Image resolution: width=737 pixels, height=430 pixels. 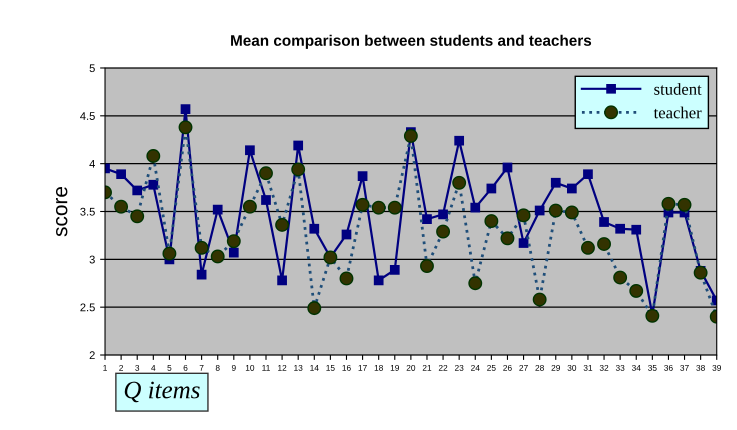 What do you see at coordinates (523, 367) in the screenshot?
I see `x-tick-label: 27` at bounding box center [523, 367].